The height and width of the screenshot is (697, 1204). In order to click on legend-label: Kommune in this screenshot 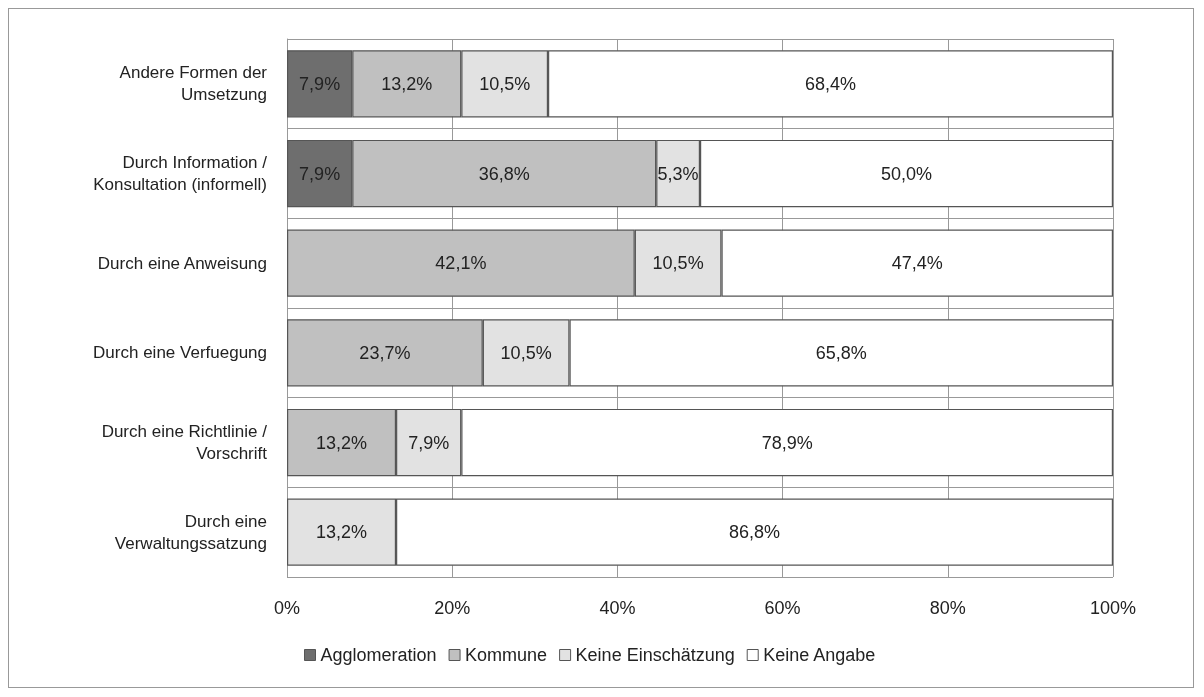, I will do `click(506, 655)`.